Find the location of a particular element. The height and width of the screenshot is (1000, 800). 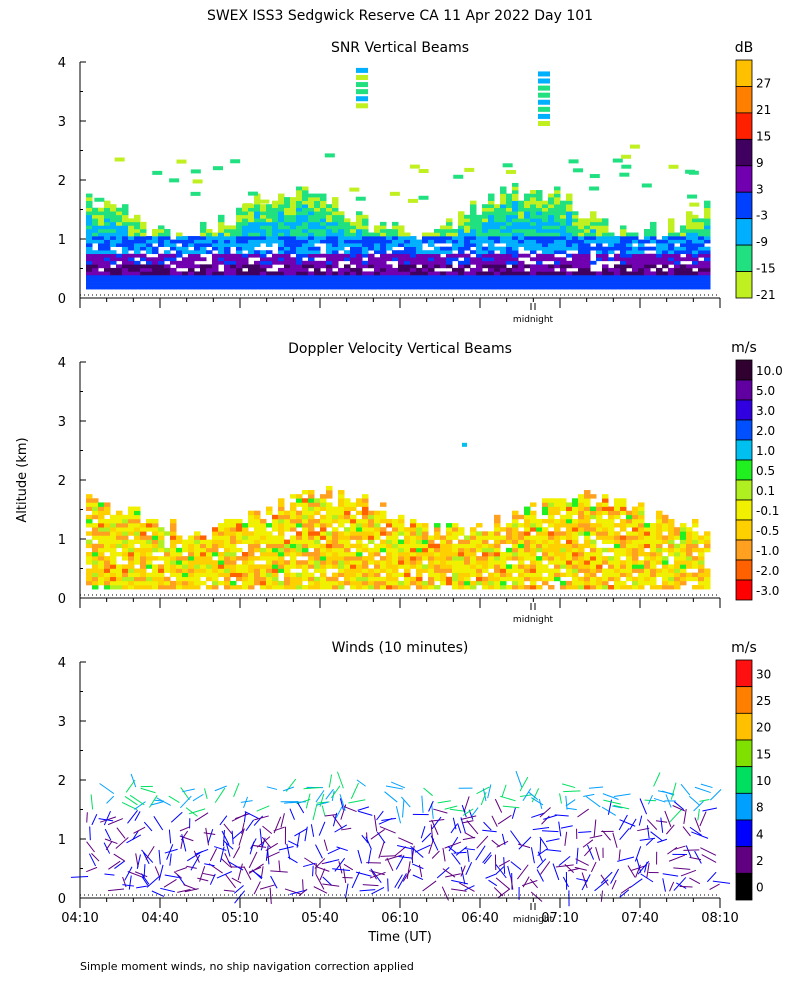

colorbar-label: 15 is located at coordinates (763, 754).